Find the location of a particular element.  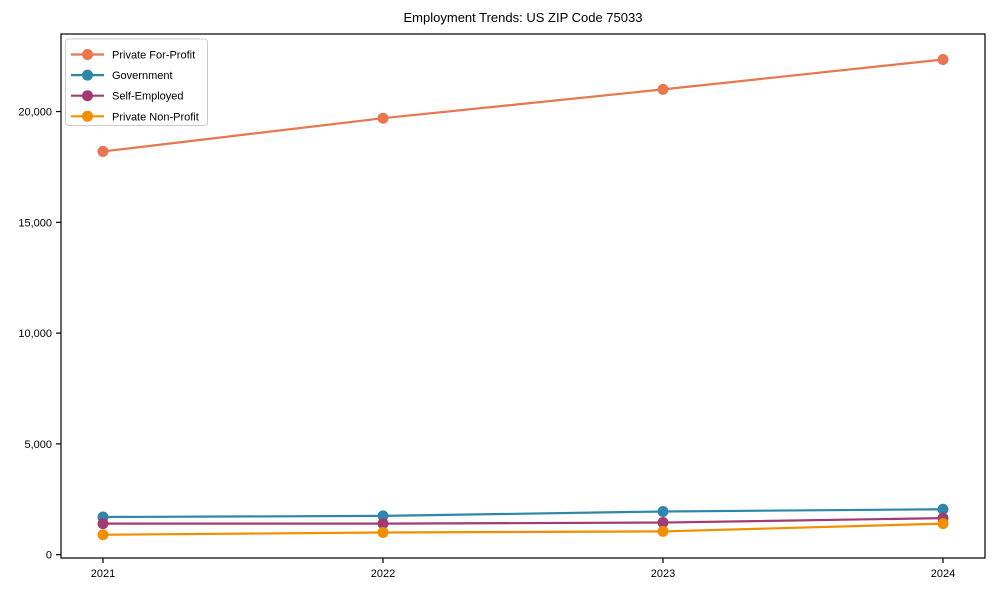

legend-item: Self-Employed is located at coordinates (127, 96).